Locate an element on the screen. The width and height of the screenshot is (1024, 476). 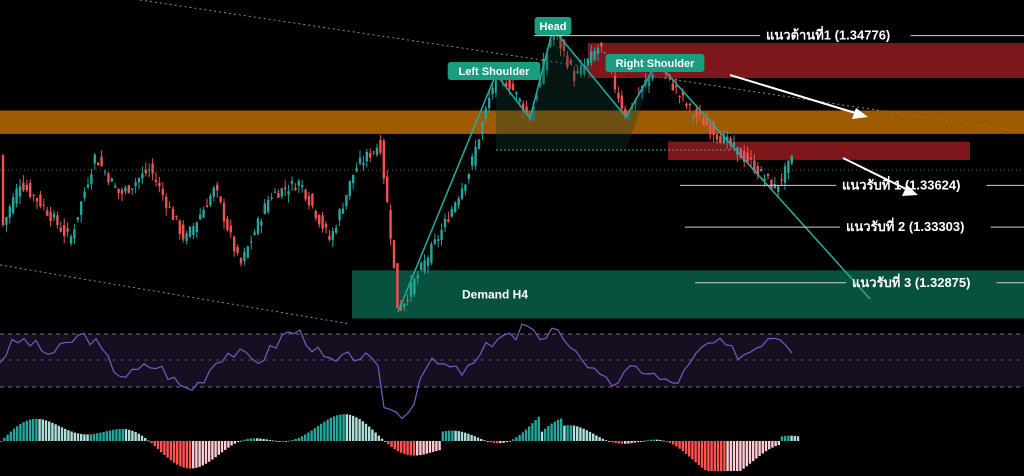
projection-arrows is located at coordinates (823, 135).